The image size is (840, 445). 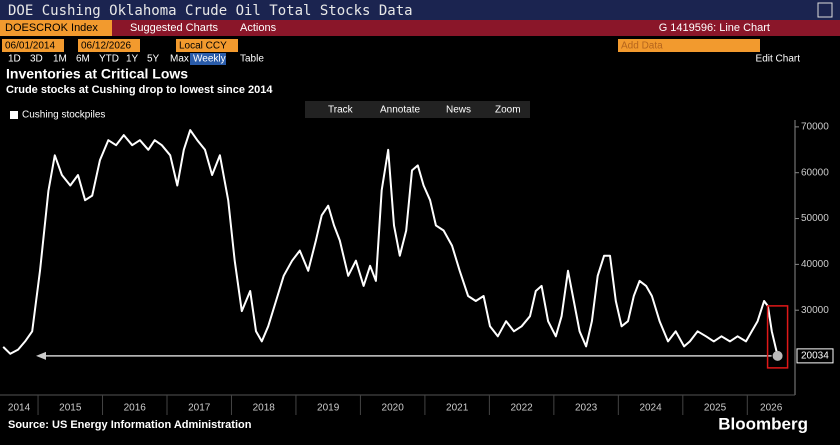 What do you see at coordinates (393, 408) in the screenshot?
I see `x-tick-label: 2020` at bounding box center [393, 408].